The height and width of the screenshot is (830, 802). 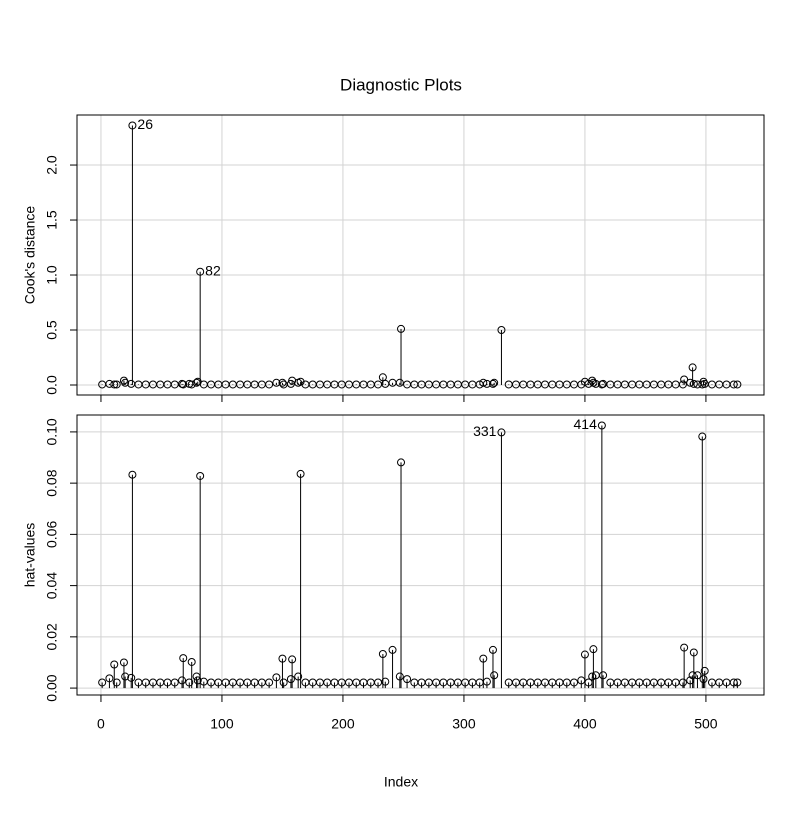 I want to click on x-tick-label: 200, so click(x=343, y=724).